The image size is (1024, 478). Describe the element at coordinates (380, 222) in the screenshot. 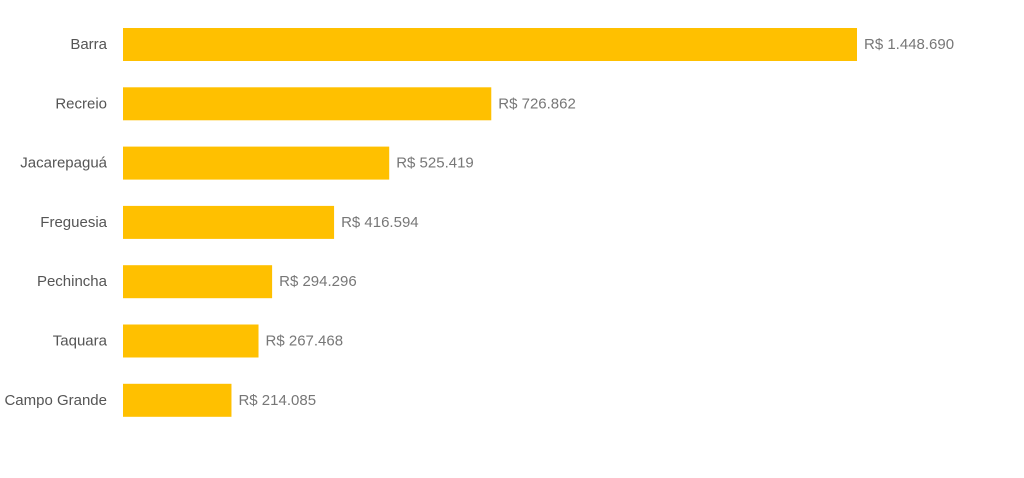

I see `value-label-3: R$ 416.594` at that location.